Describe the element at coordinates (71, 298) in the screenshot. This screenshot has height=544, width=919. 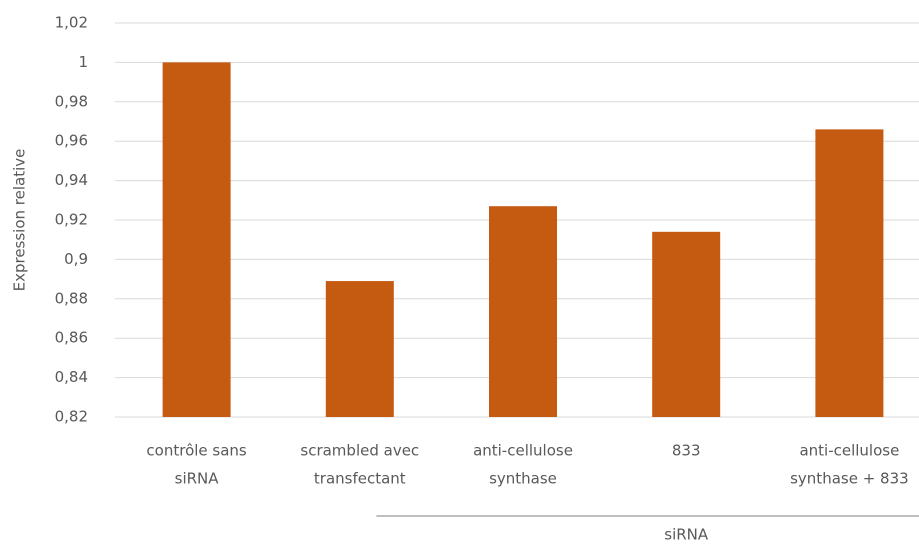
I see `y-tick-label: 0,88` at that location.